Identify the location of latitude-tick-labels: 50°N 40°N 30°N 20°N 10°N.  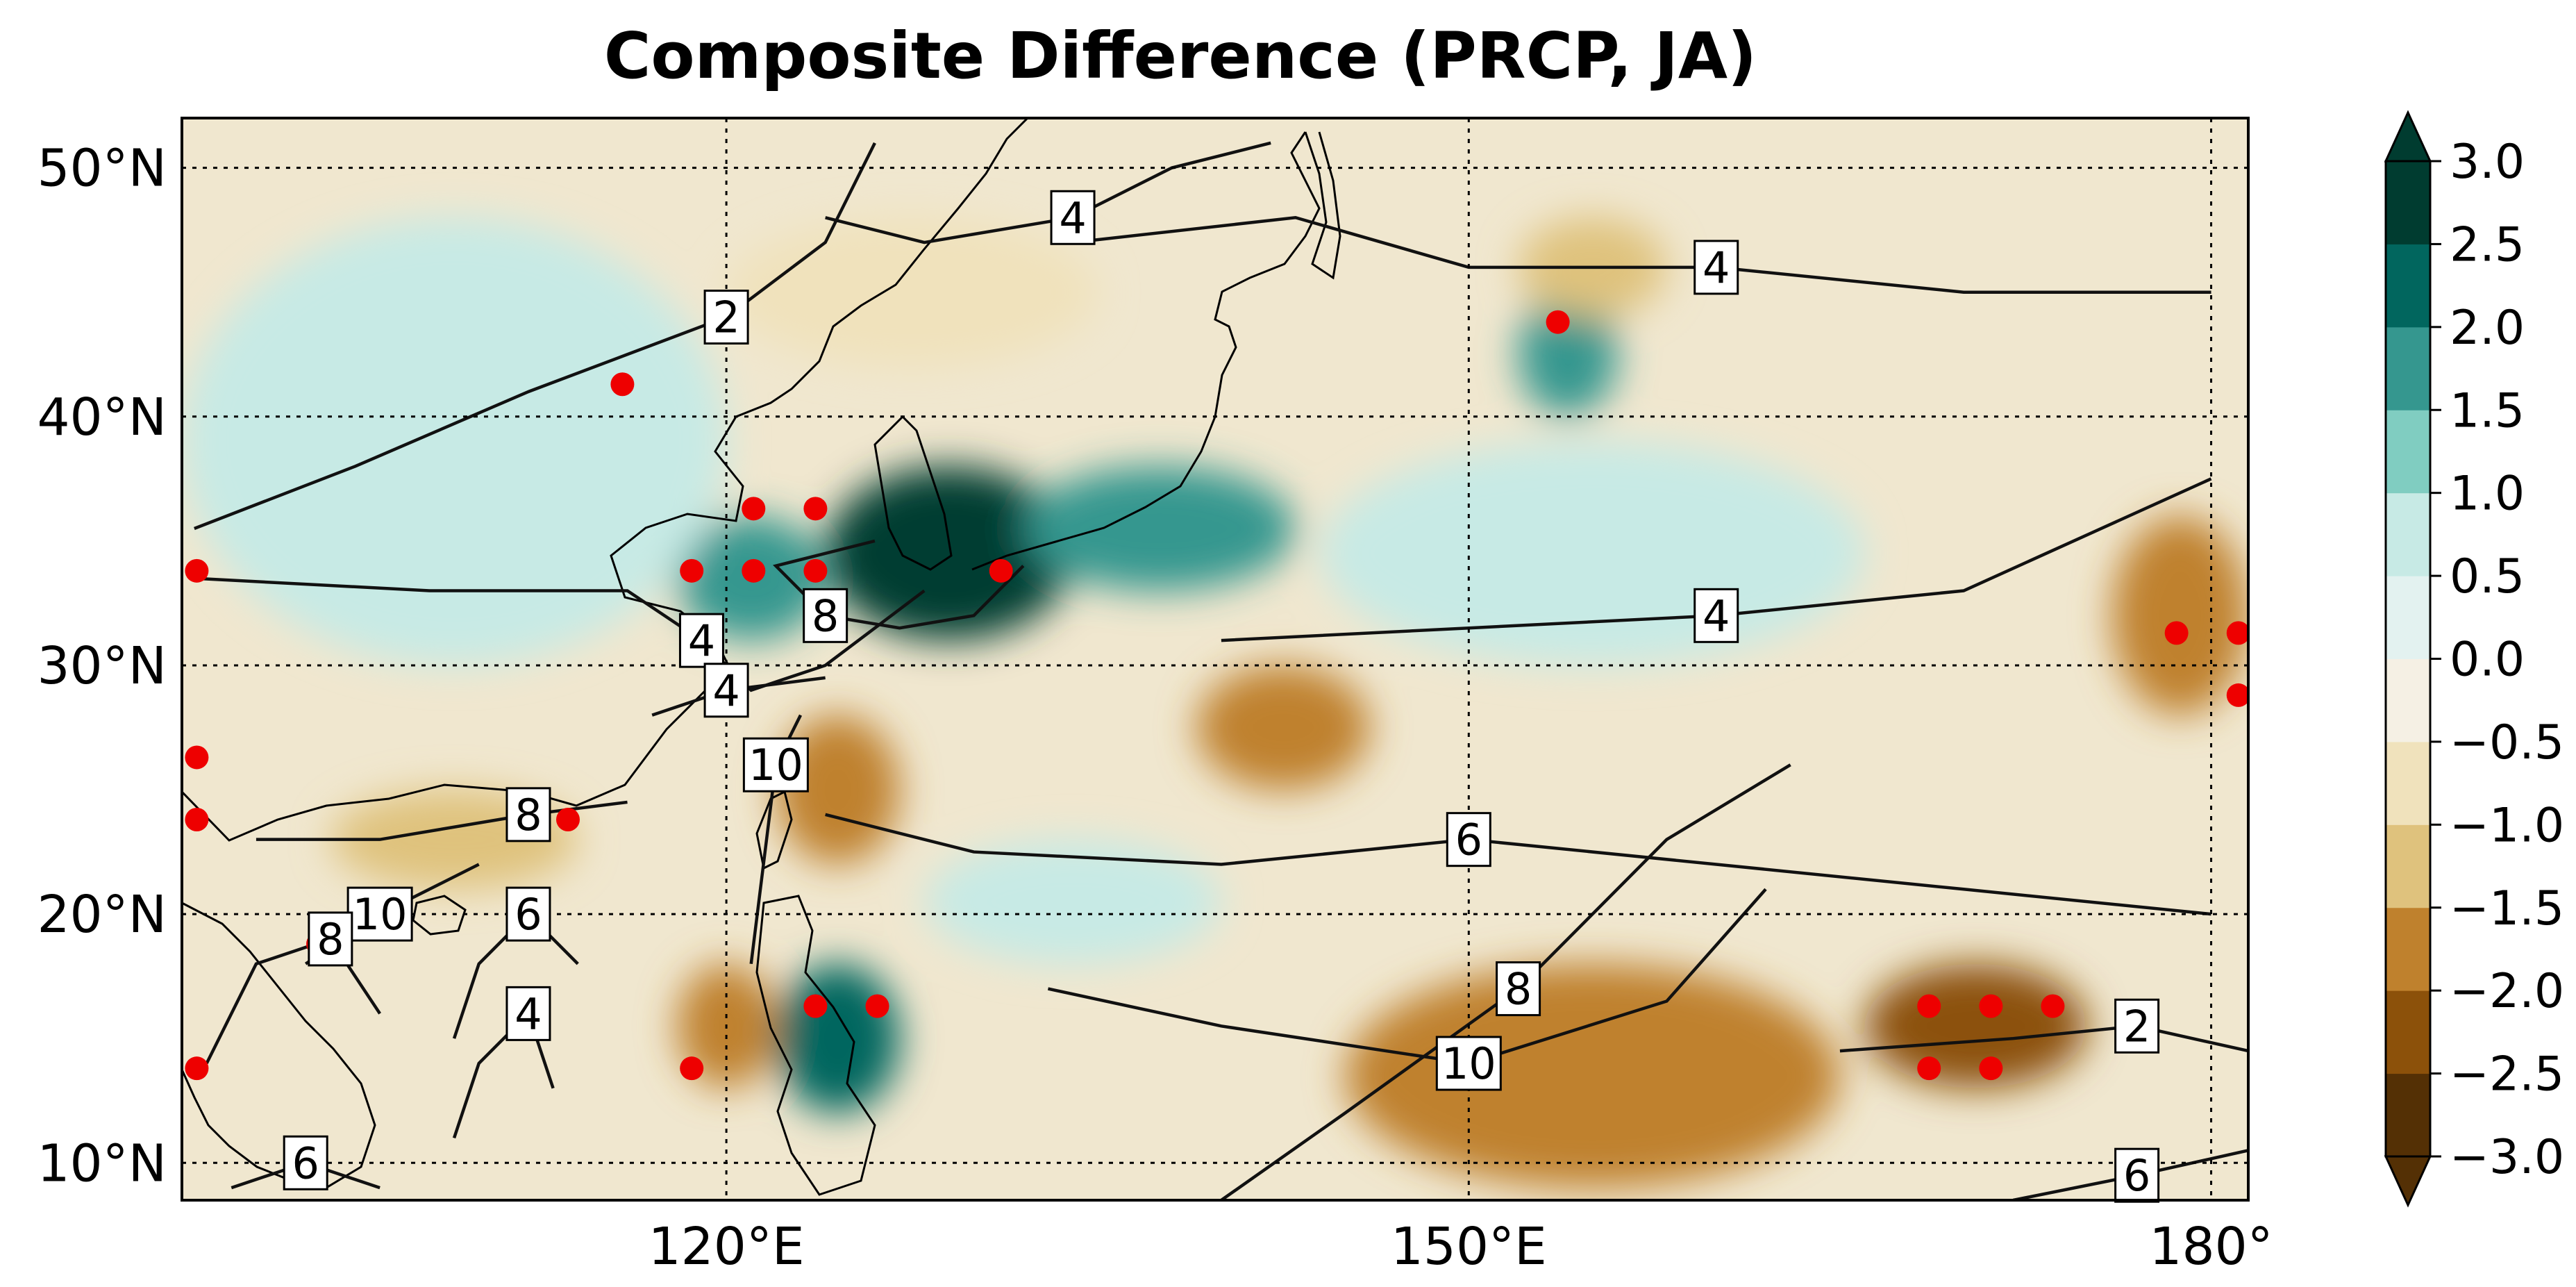
(102, 666).